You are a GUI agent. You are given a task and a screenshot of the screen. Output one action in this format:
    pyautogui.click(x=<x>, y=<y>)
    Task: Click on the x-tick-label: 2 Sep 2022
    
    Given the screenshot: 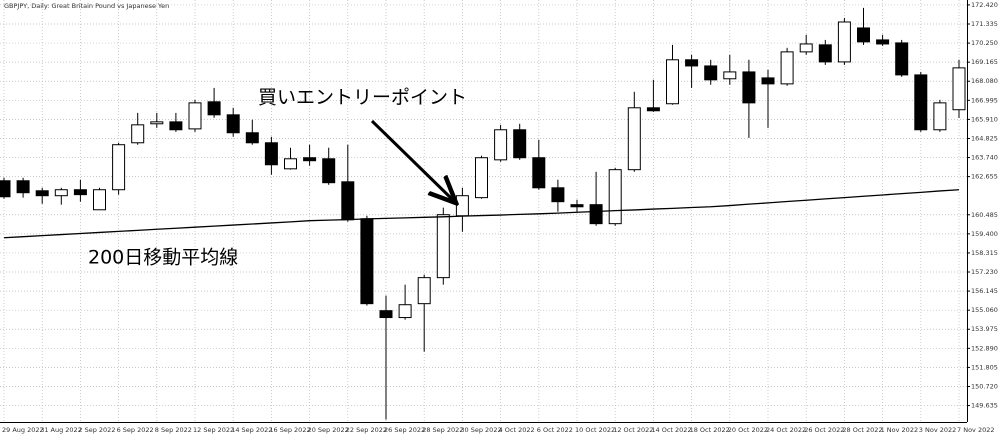 What is the action you would take?
    pyautogui.click(x=96, y=430)
    